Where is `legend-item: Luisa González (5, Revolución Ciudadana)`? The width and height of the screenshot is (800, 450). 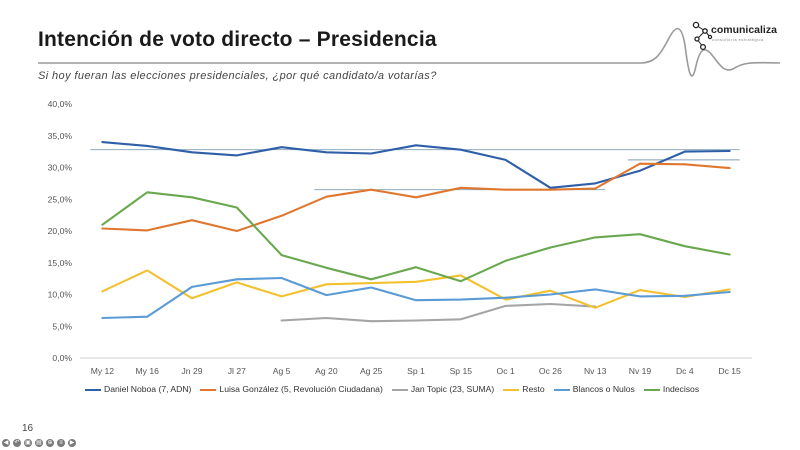
legend-item: Luisa González (5, Revolución Ciudadana) is located at coordinates (291, 389).